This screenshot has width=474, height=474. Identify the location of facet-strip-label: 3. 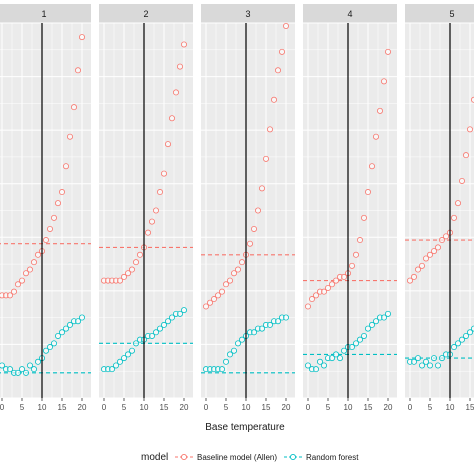
(247, 14).